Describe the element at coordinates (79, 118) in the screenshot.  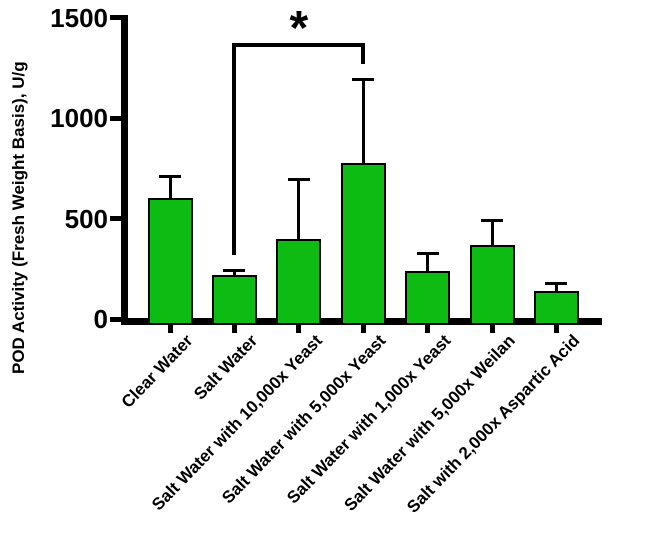
I see `y-tick-label: 1000` at that location.